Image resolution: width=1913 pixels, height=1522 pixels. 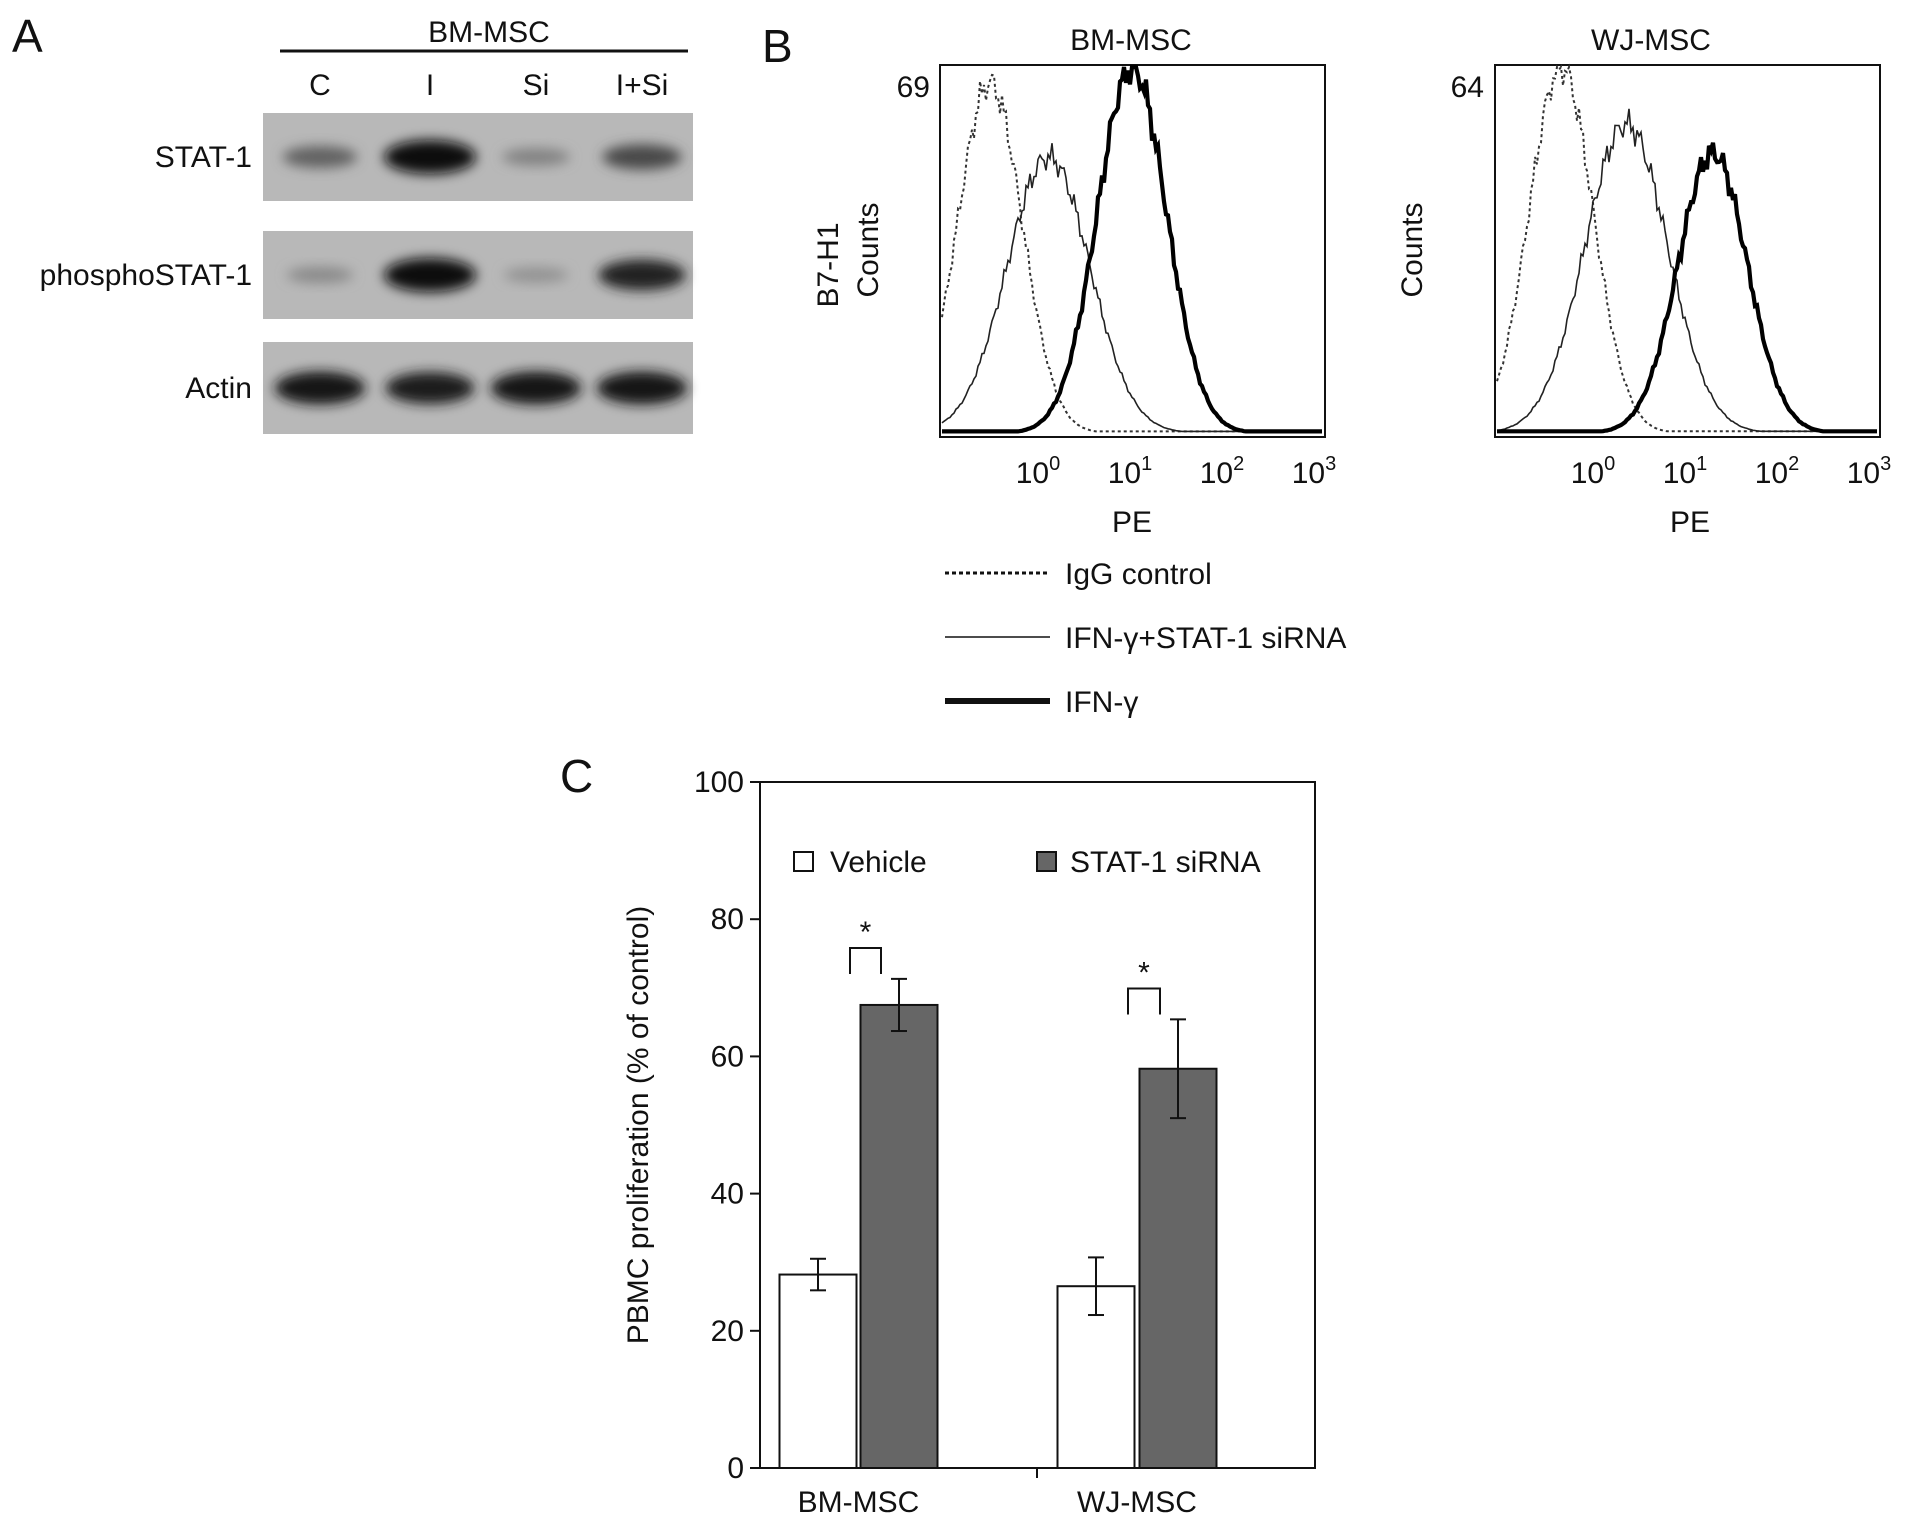 I want to click on blot-row: Actin, so click(x=439, y=388).